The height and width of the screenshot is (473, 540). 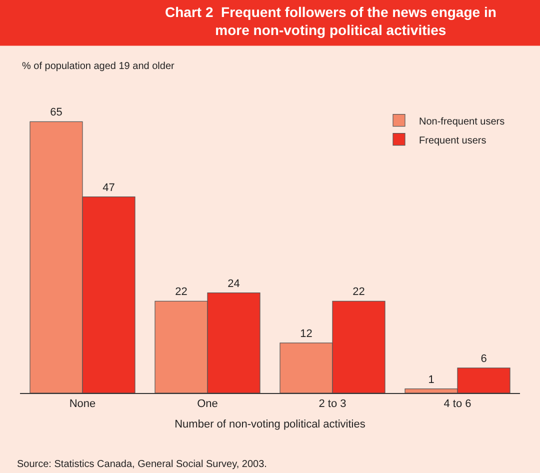 I want to click on data-label: 12, so click(x=306, y=334).